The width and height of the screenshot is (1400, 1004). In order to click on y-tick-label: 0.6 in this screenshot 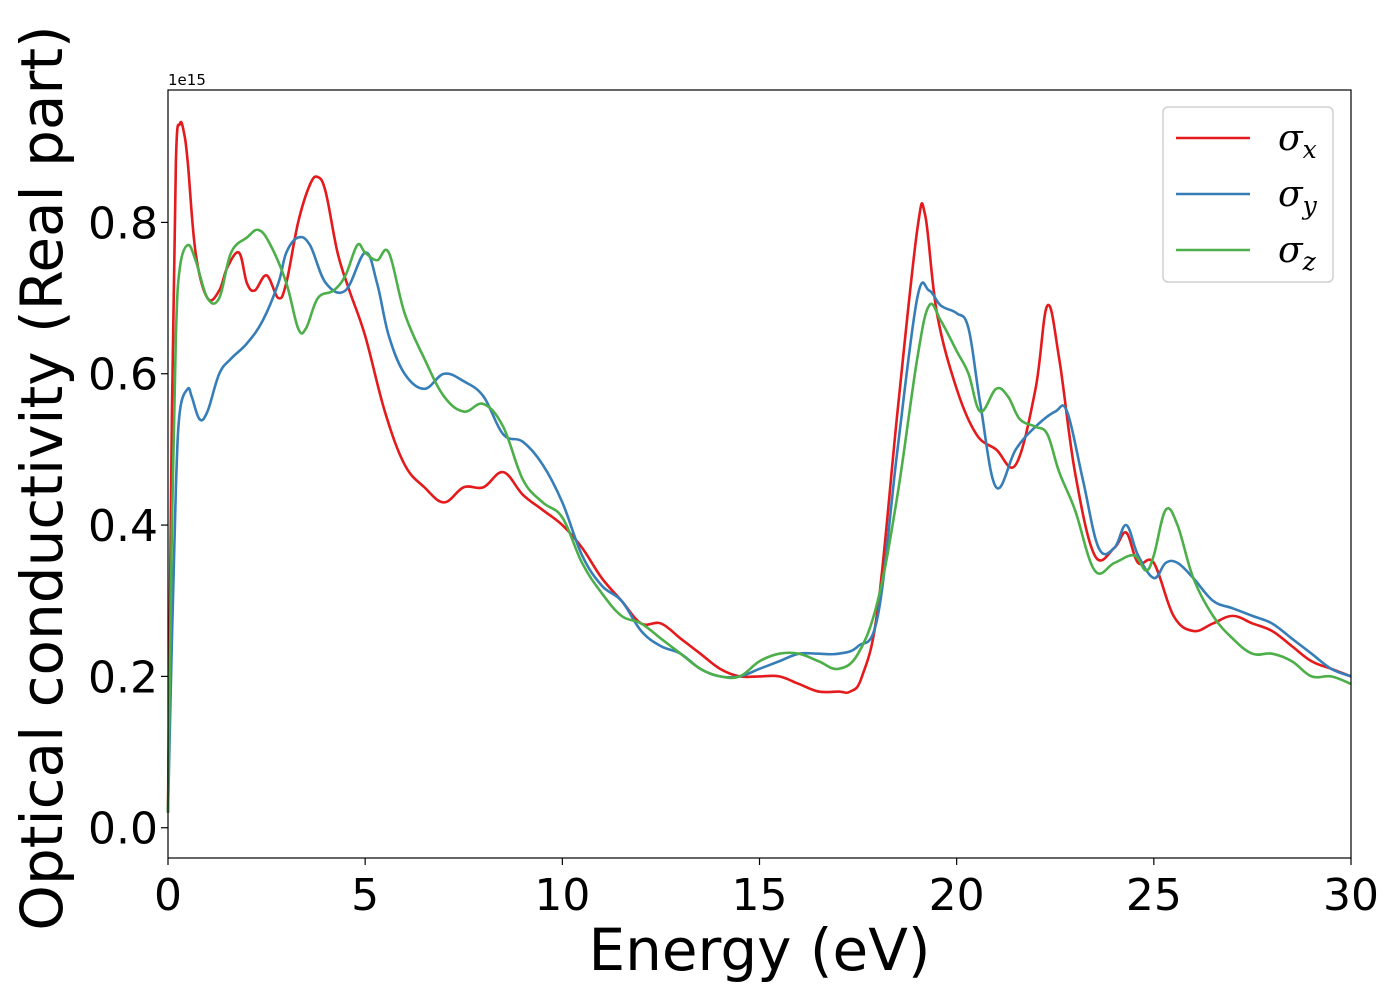, I will do `click(123, 375)`.